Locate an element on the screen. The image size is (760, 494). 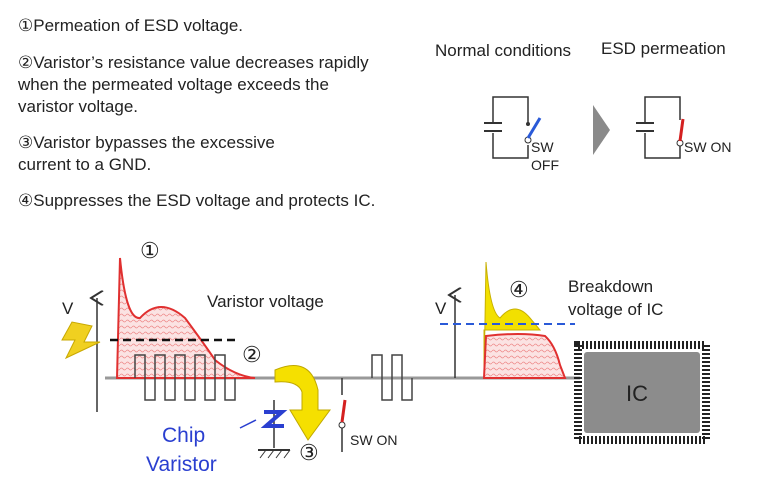
switch-label-line: OFF is located at coordinates (545, 165).